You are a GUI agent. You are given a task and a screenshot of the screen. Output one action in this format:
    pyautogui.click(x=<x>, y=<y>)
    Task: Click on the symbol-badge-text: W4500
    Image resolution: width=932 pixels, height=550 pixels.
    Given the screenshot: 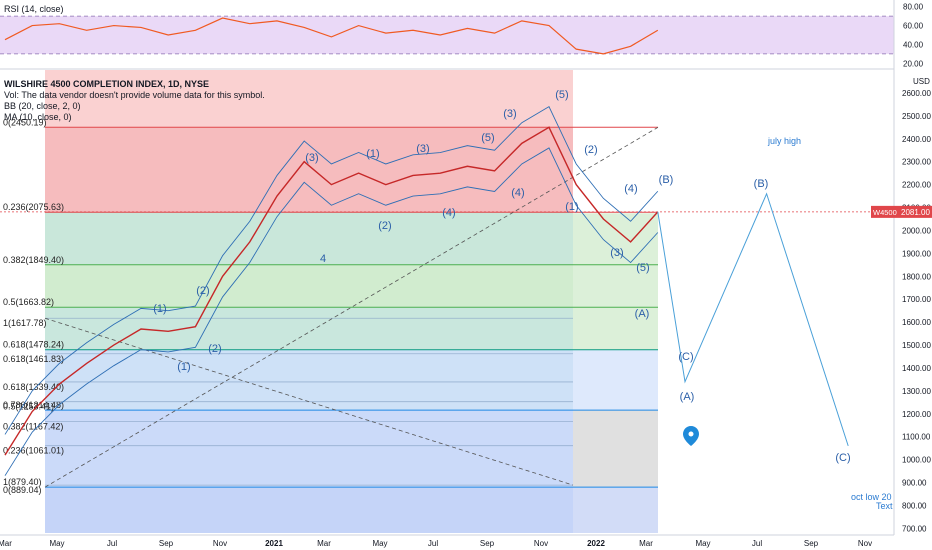 What is the action you would take?
    pyautogui.click(x=885, y=212)
    